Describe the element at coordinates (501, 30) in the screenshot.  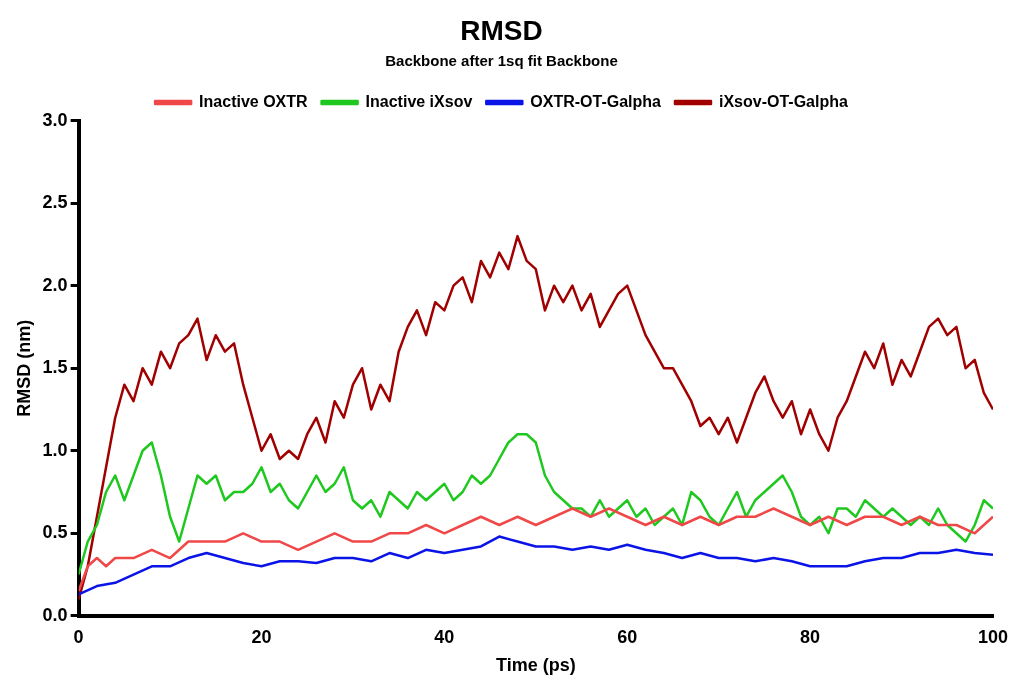
I see `chart-title: RMSD` at that location.